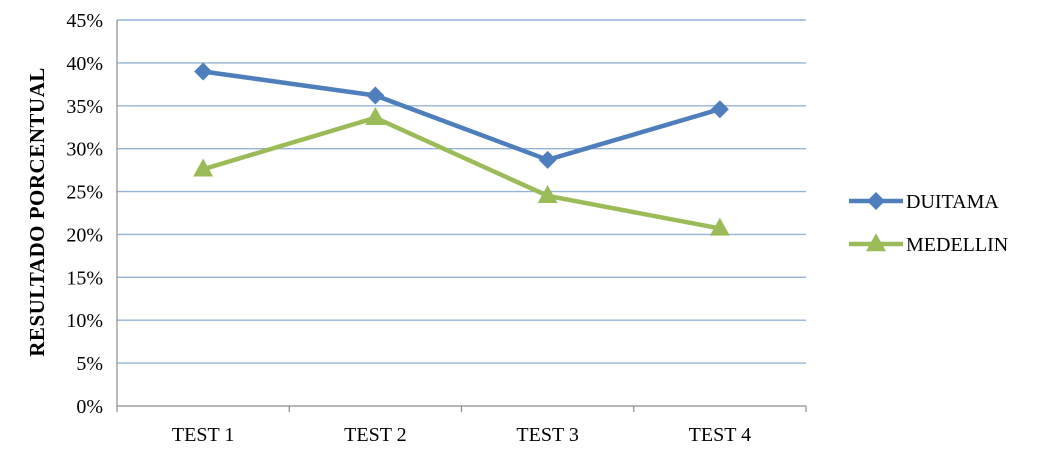 The image size is (1039, 449). What do you see at coordinates (461, 173) in the screenshot?
I see `series-line-medellin` at bounding box center [461, 173].